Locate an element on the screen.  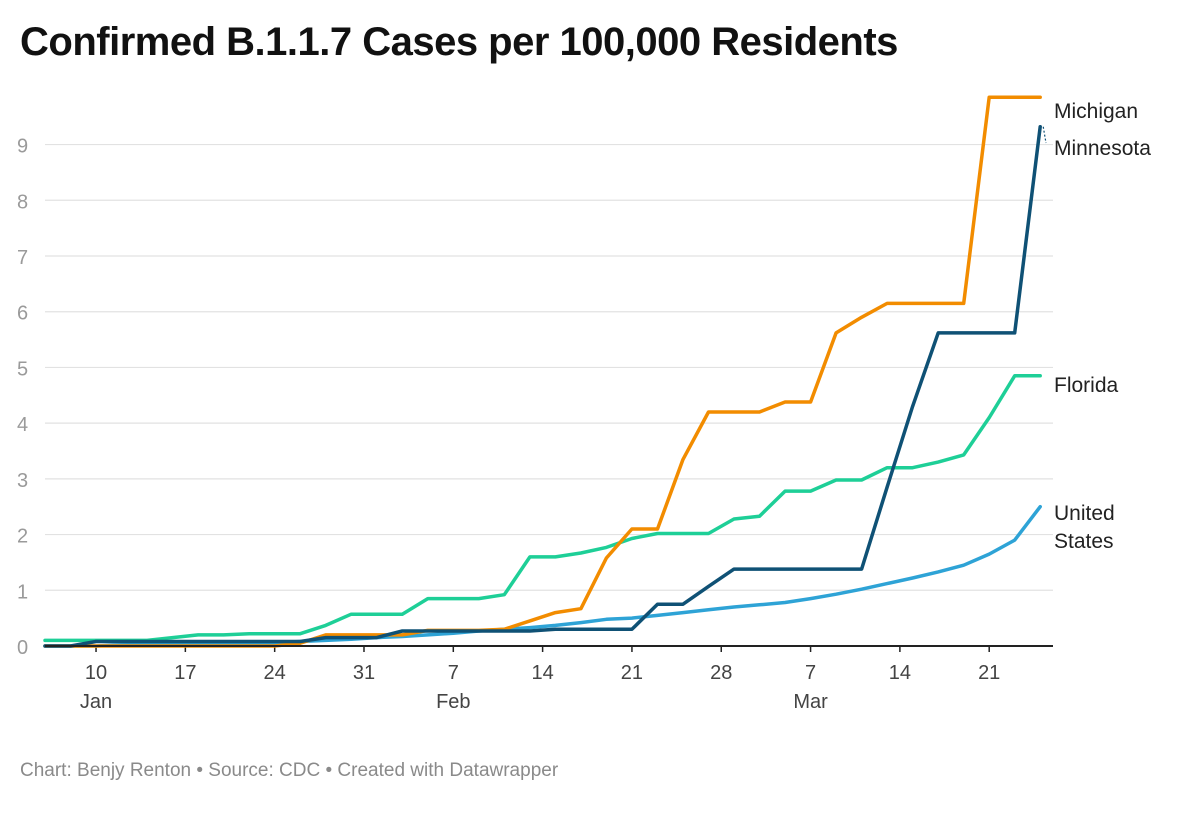
x-month-label: Mar is located at coordinates (810, 702).